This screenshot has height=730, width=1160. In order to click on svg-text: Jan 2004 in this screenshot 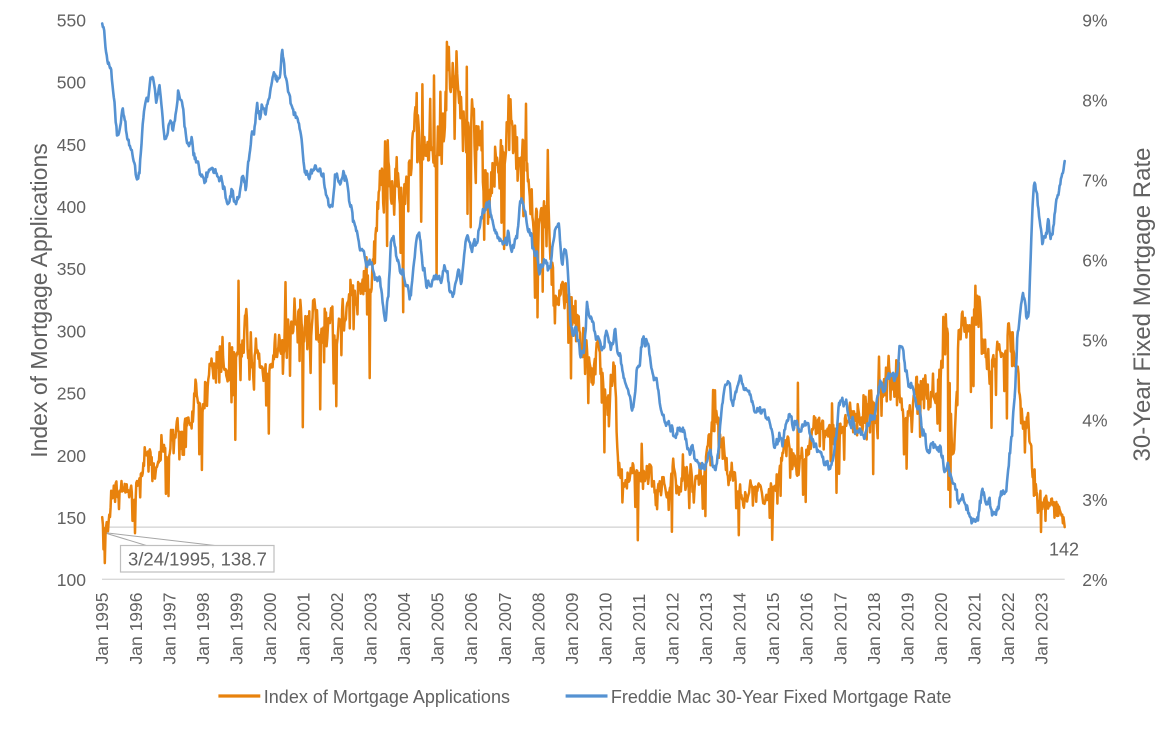, I will do `click(404, 628)`.